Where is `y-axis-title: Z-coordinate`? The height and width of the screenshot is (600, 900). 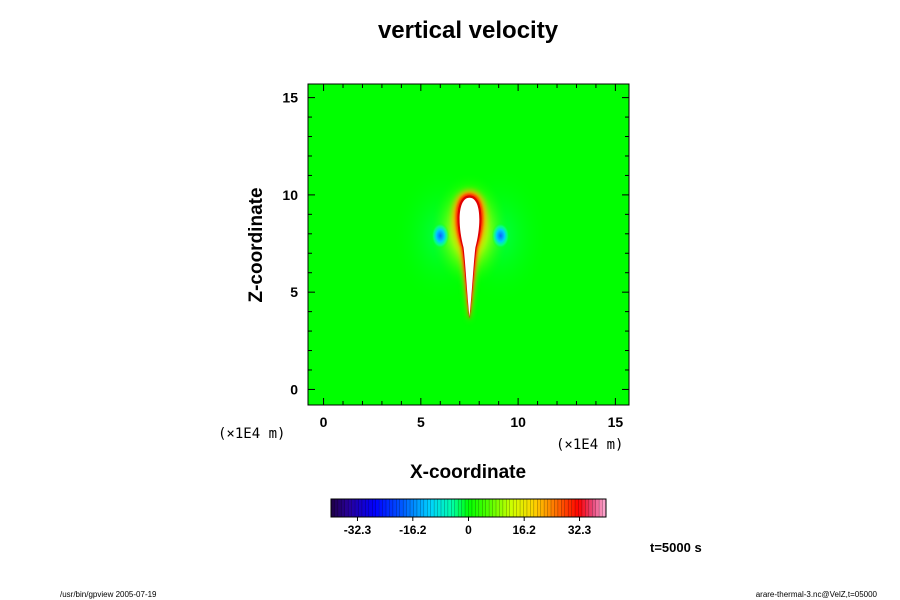 y-axis-title: Z-coordinate is located at coordinates (256, 244).